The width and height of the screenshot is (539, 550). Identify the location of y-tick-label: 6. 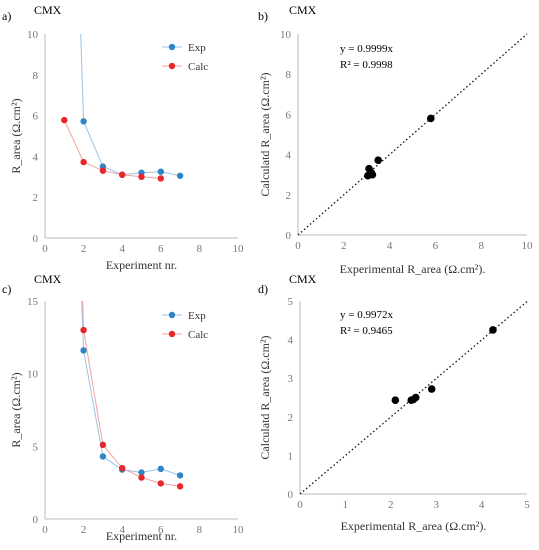
(289, 115).